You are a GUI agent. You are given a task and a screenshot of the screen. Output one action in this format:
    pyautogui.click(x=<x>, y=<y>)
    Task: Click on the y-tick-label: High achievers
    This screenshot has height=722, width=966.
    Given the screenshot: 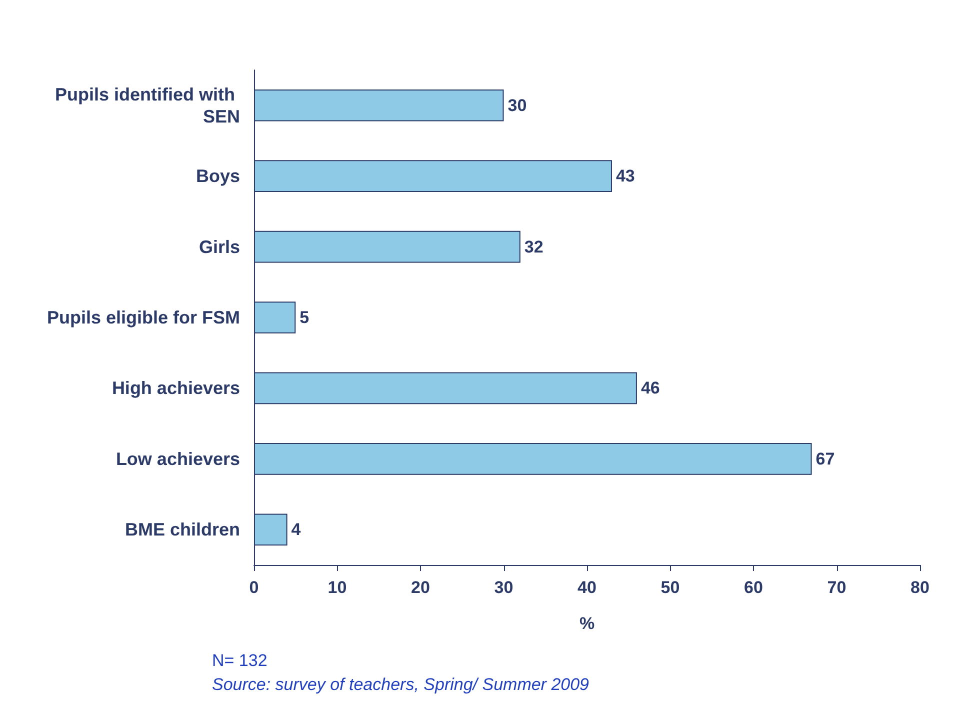 What is the action you would take?
    pyautogui.click(x=176, y=388)
    